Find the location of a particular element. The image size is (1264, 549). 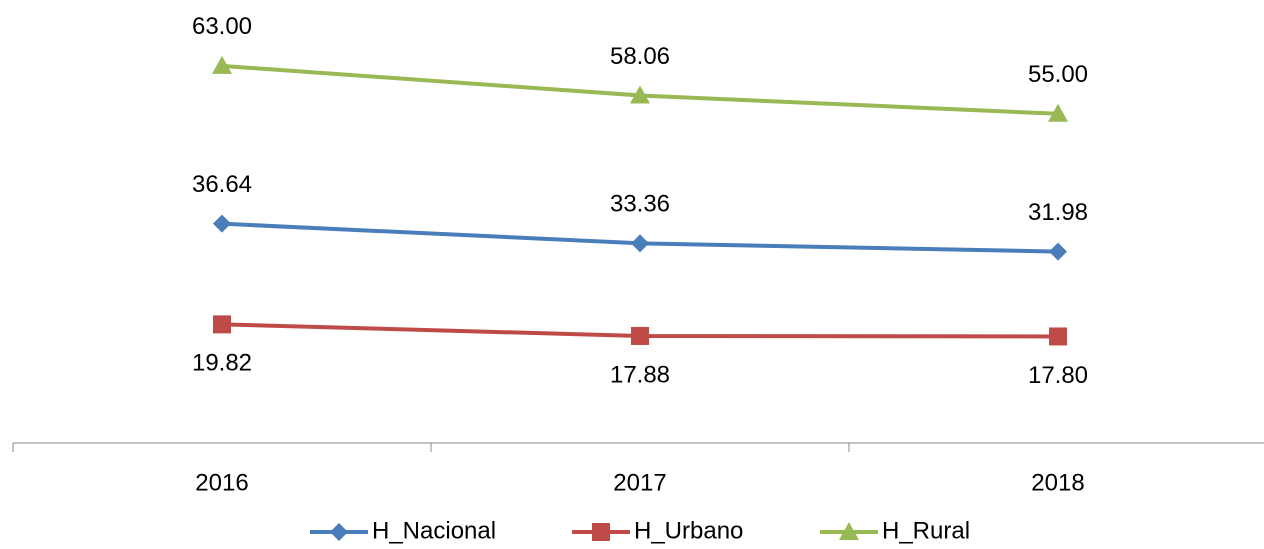

data-label: 36.64 is located at coordinates (222, 184).